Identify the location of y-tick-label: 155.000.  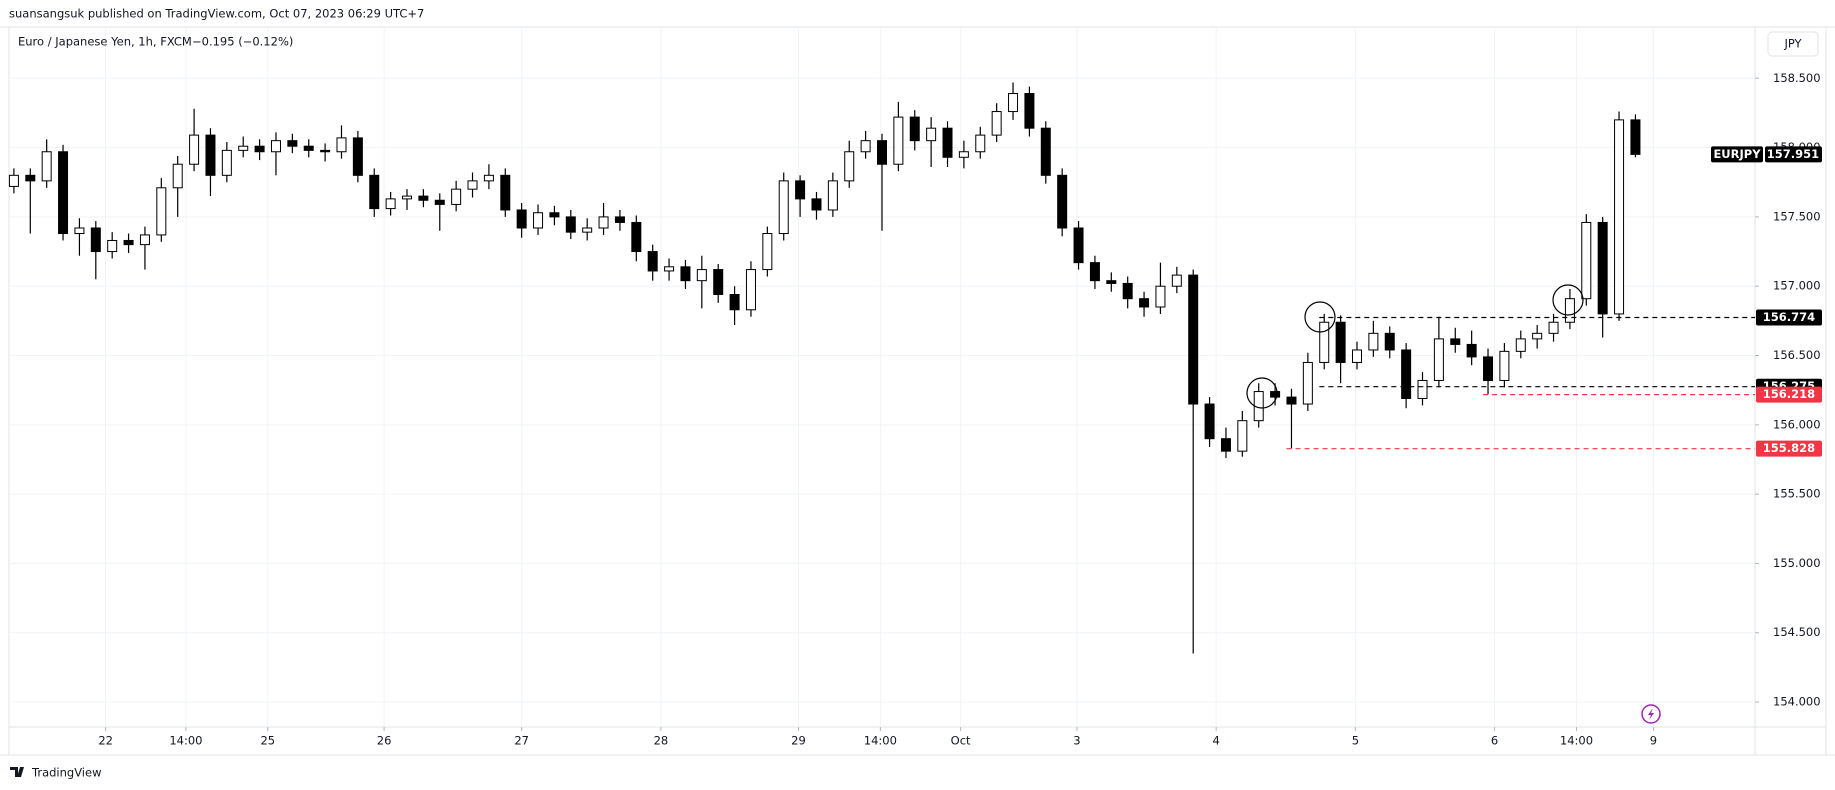
(1797, 563).